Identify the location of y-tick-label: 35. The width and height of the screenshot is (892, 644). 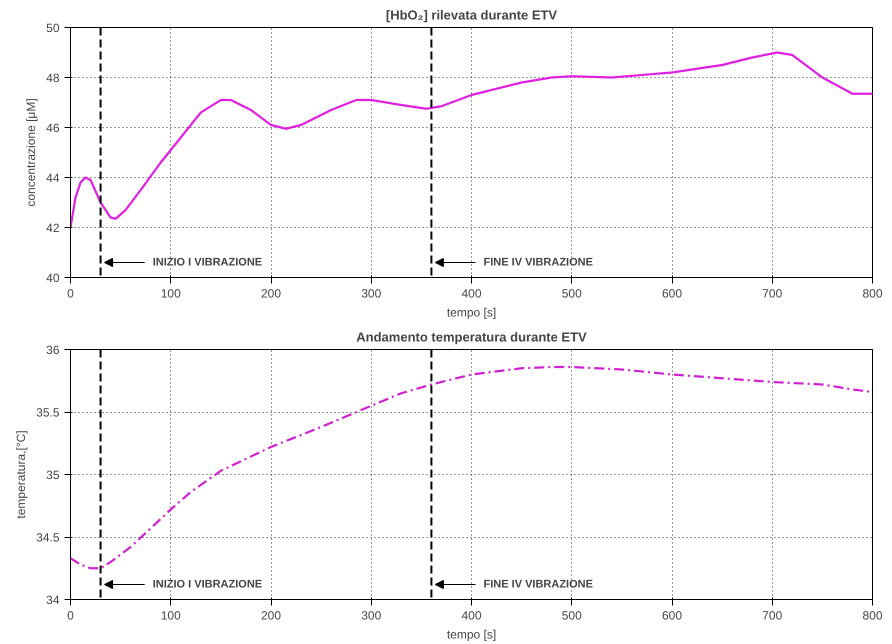
(53, 475).